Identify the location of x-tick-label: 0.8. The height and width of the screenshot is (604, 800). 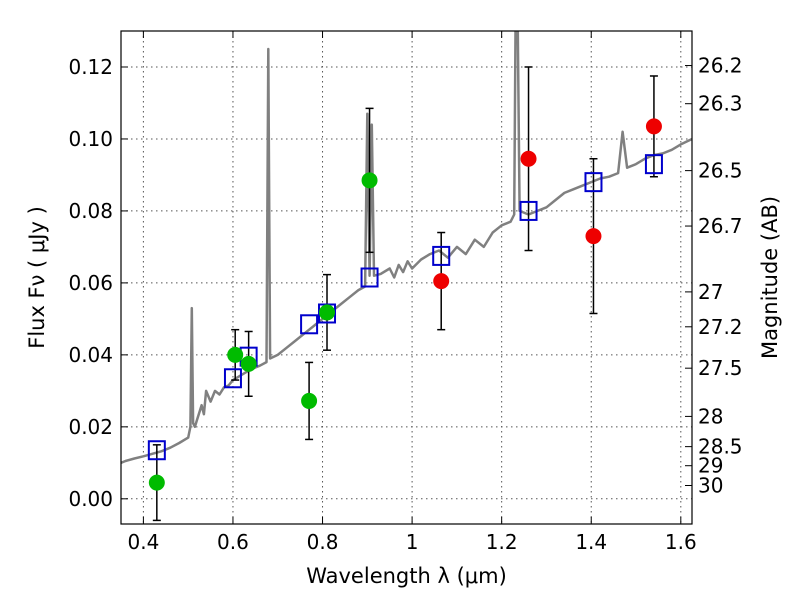
(323, 542).